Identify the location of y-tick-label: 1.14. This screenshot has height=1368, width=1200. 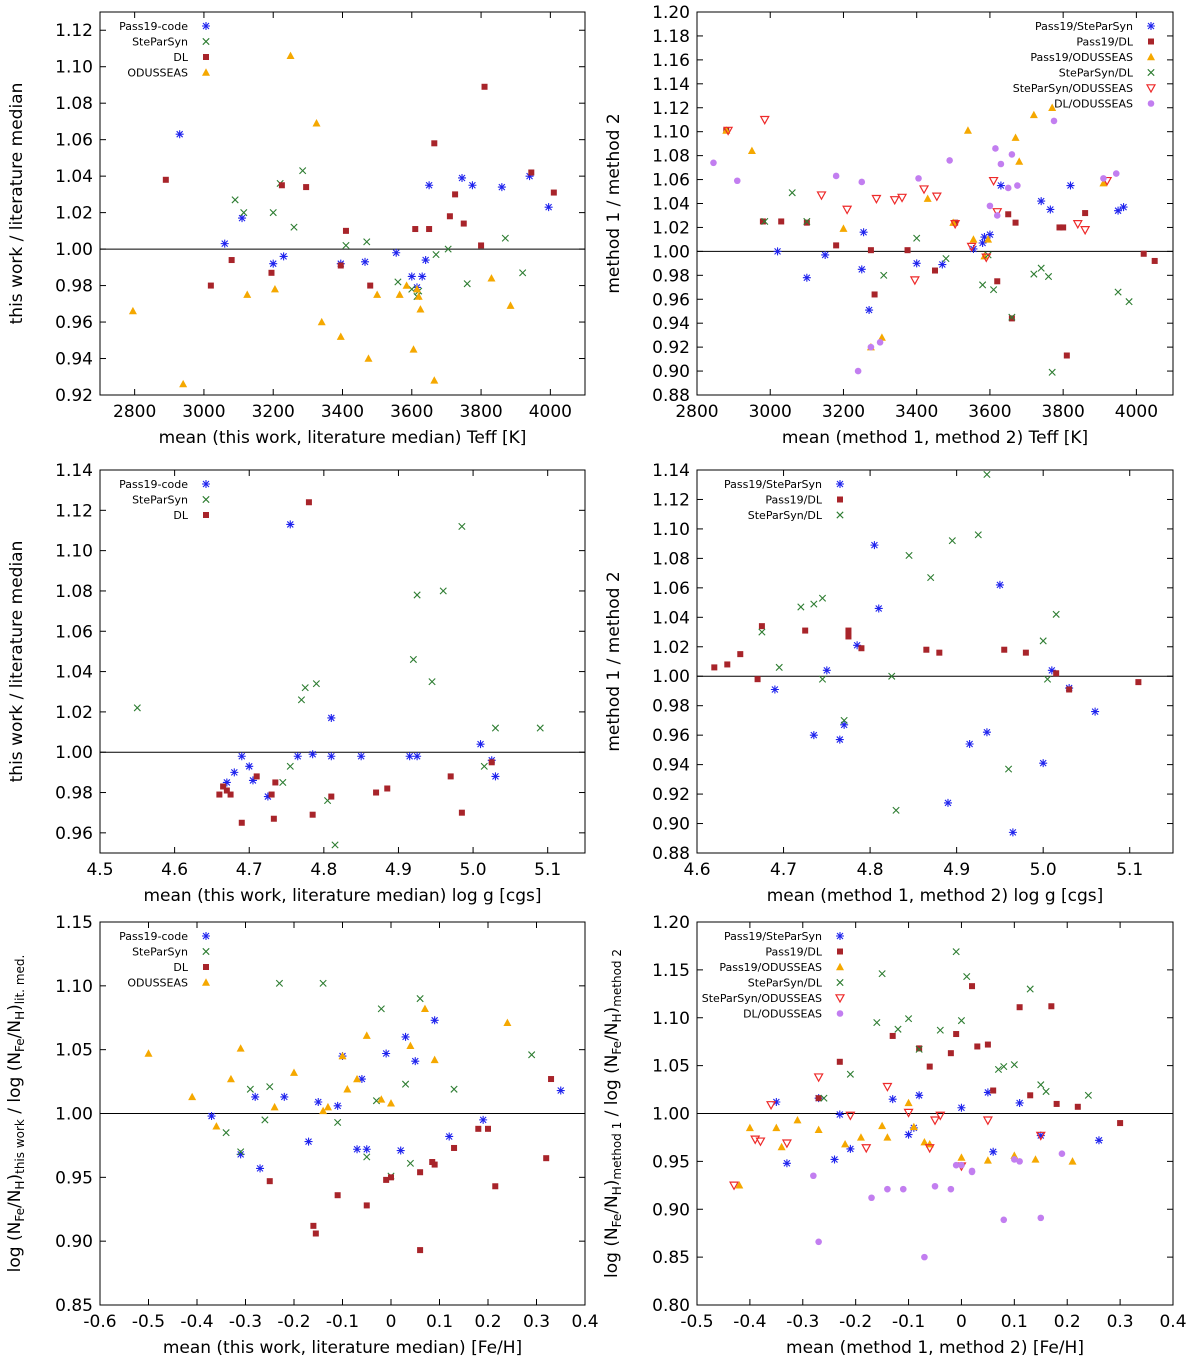
(671, 471).